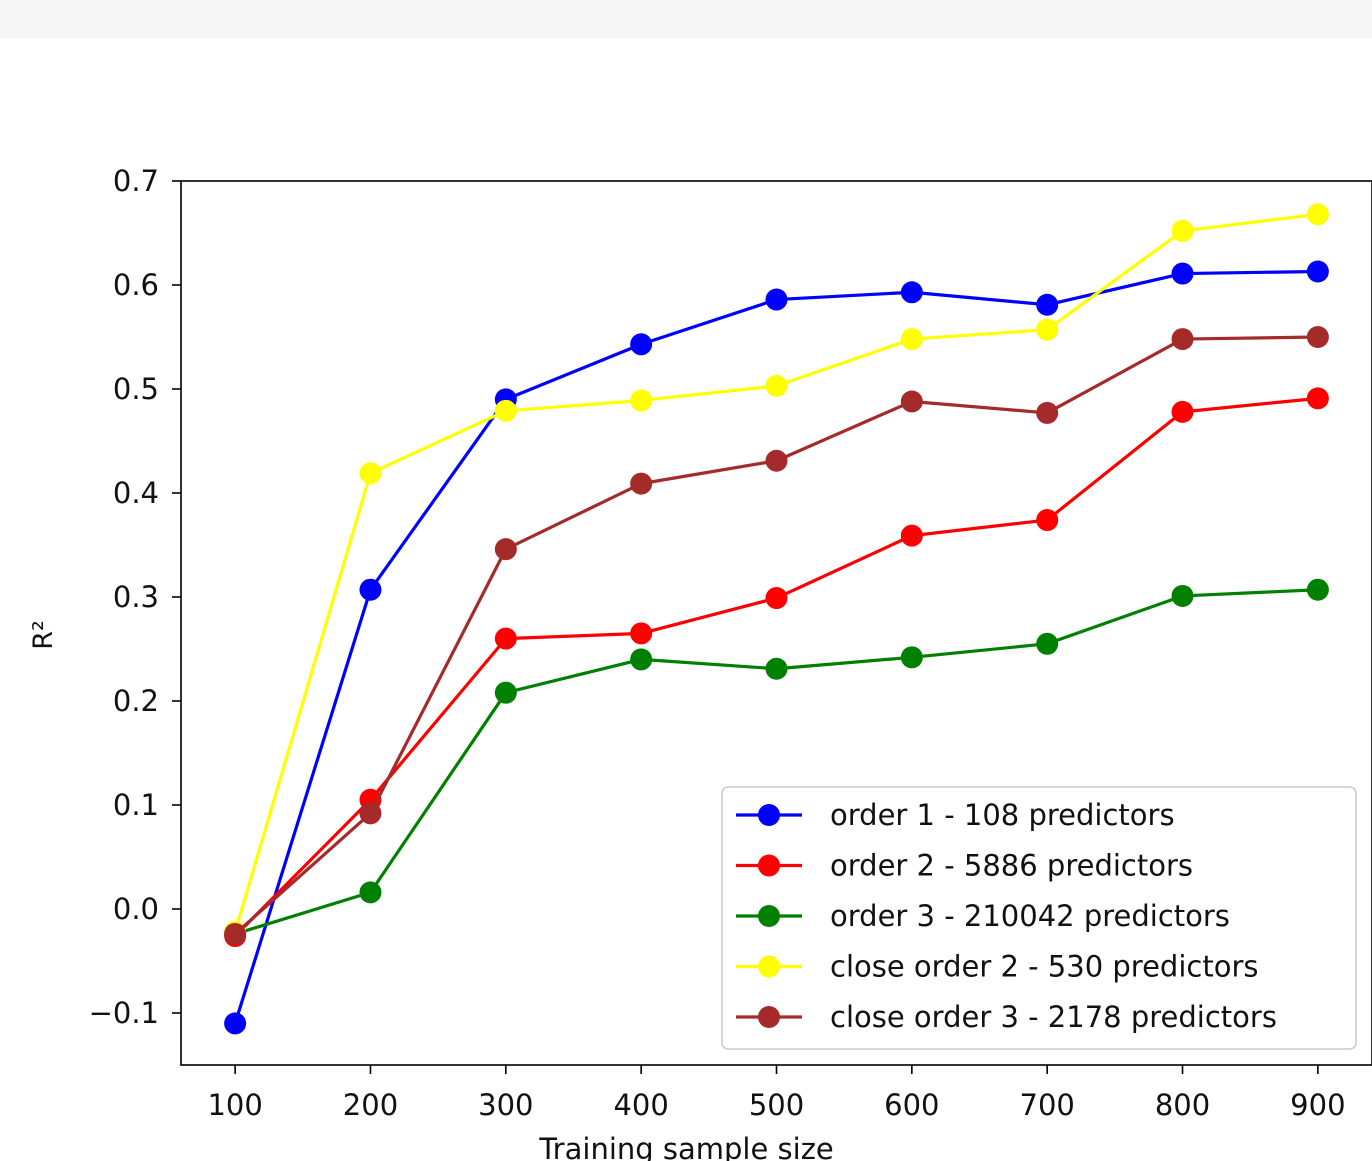  Describe the element at coordinates (1011, 866) in the screenshot. I see `legend-label: order 2 - 5886 predictors` at that location.